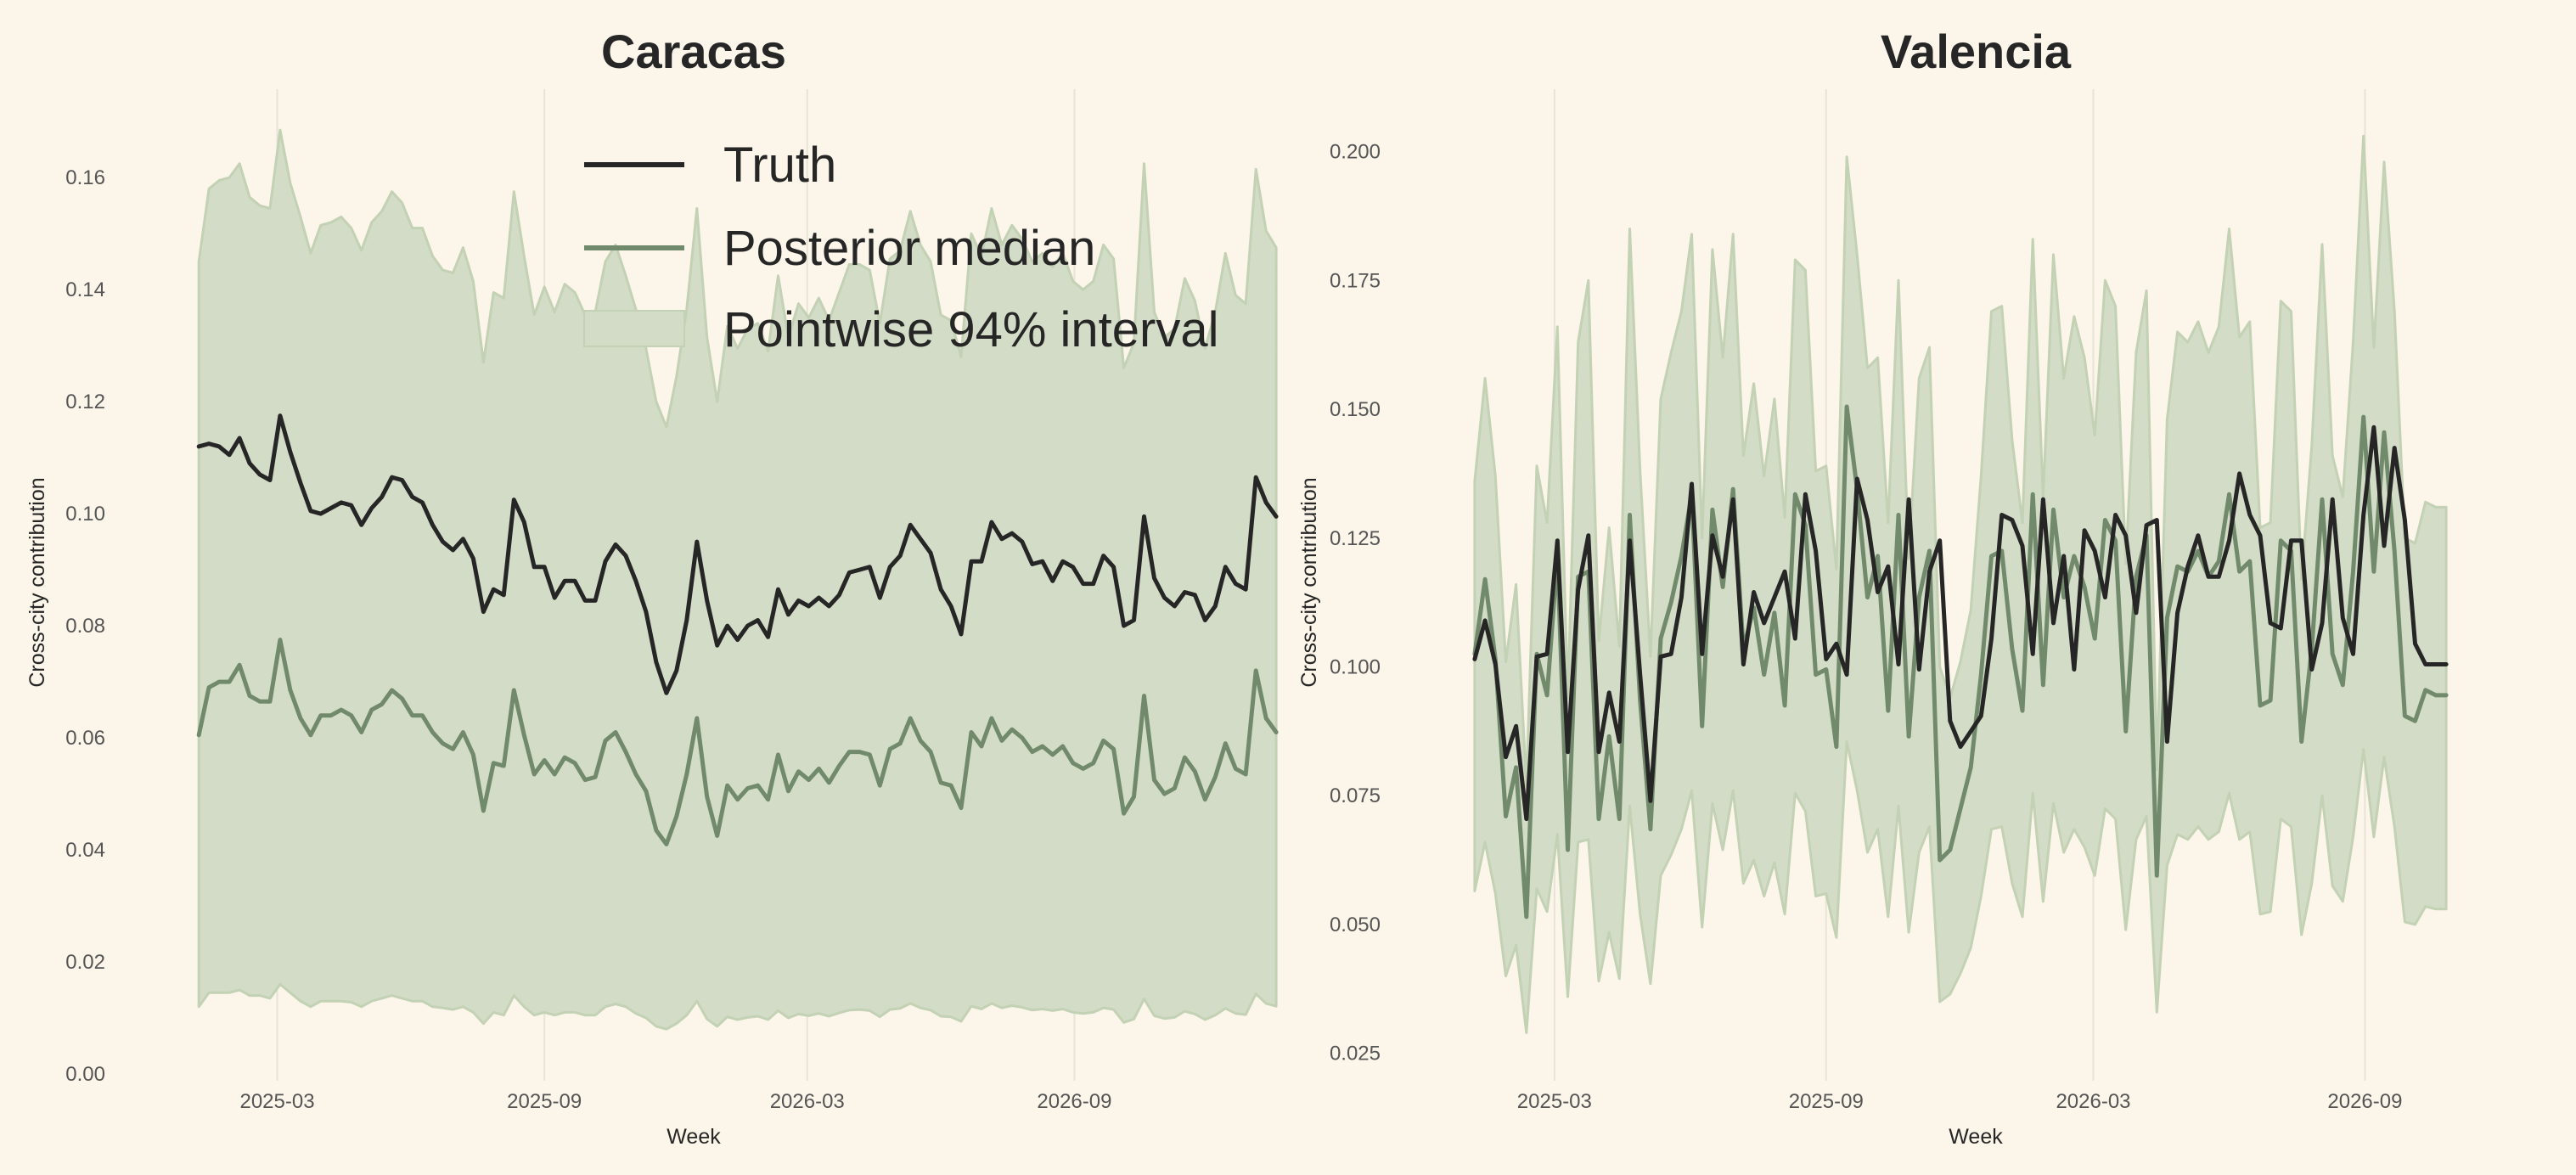 Image resolution: width=2576 pixels, height=1175 pixels. What do you see at coordinates (1960, 1101) in the screenshot?
I see `panel-valencia-x-ticks: 2025-03 2025-09 2026-03 2026-09` at bounding box center [1960, 1101].